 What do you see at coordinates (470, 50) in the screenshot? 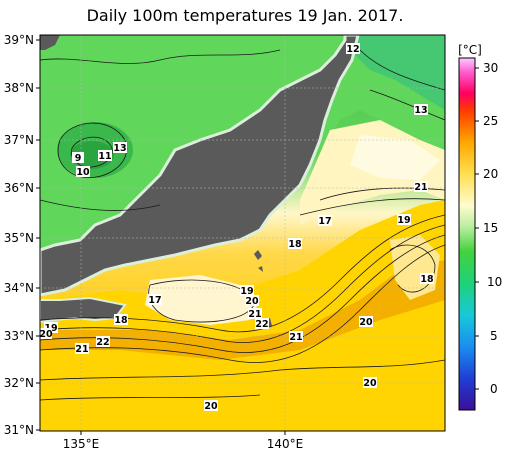
I see `colorbar-unit: [°C]` at bounding box center [470, 50].